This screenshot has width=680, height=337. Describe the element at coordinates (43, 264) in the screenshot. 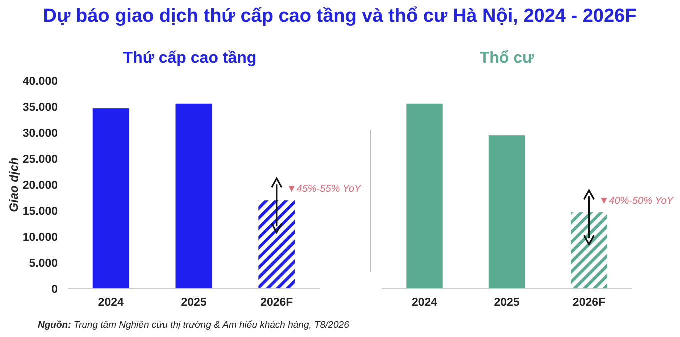

I see `y-tick-label: 5.000` at that location.